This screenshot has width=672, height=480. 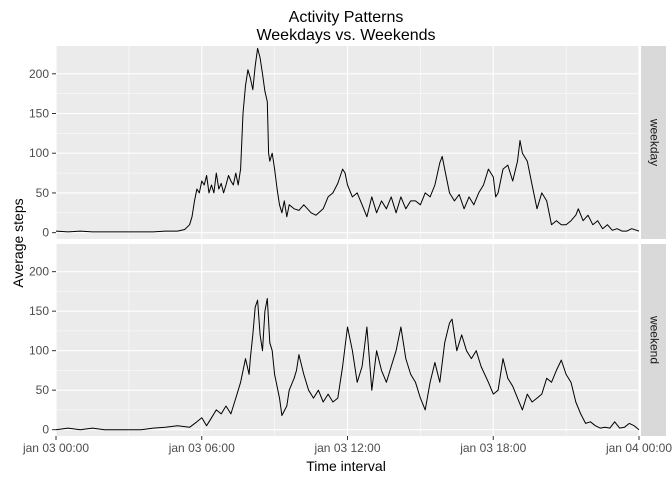 I want to click on chart-title-line-1: Activity Patterns, so click(x=346, y=17).